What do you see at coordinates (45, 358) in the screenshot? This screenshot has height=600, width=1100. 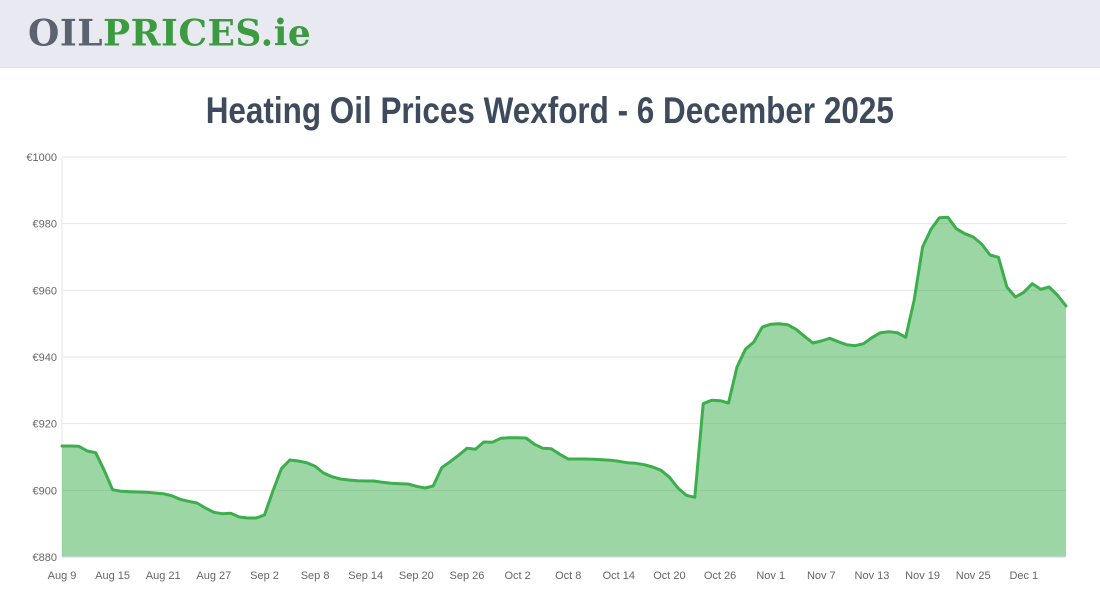 I see `y-axis-label: €940` at bounding box center [45, 358].